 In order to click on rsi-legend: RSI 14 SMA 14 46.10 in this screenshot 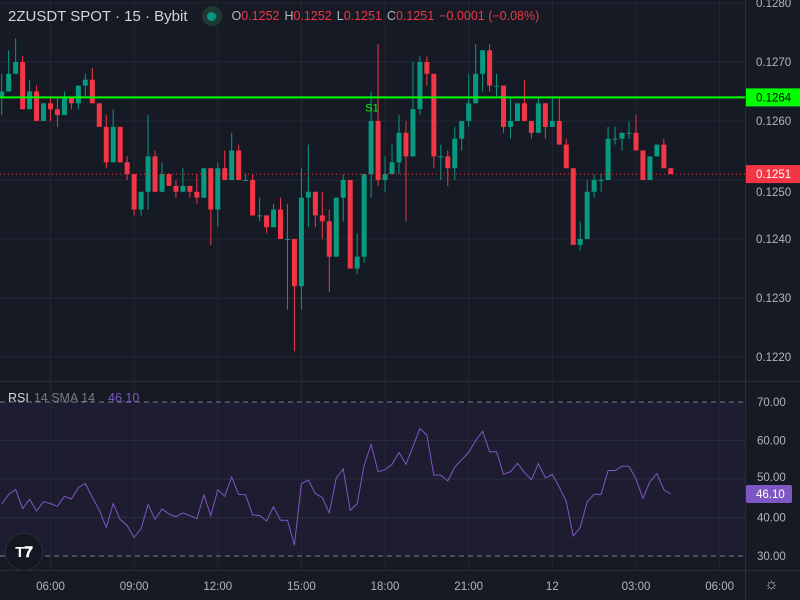, I will do `click(73, 398)`.